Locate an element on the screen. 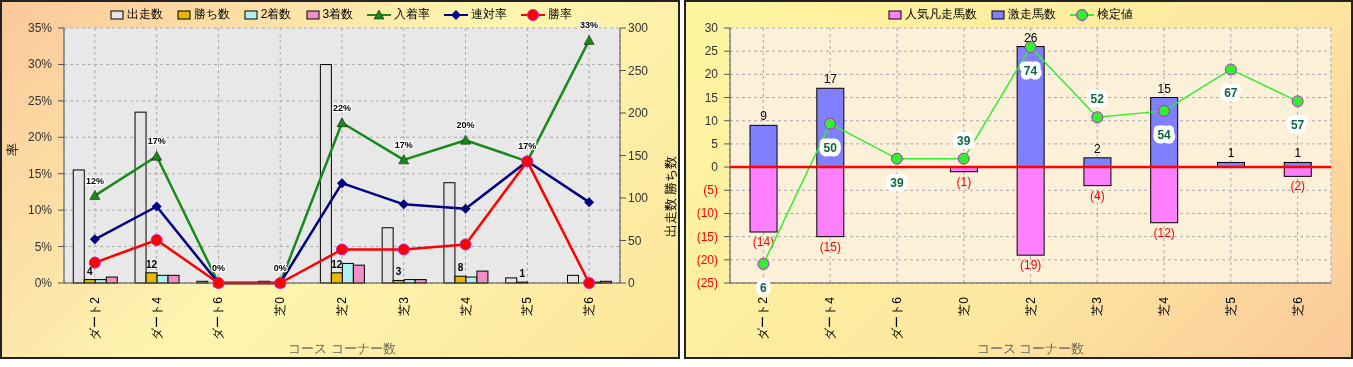 The height and width of the screenshot is (367, 1353). y2-tick-label: 250 is located at coordinates (638, 70).